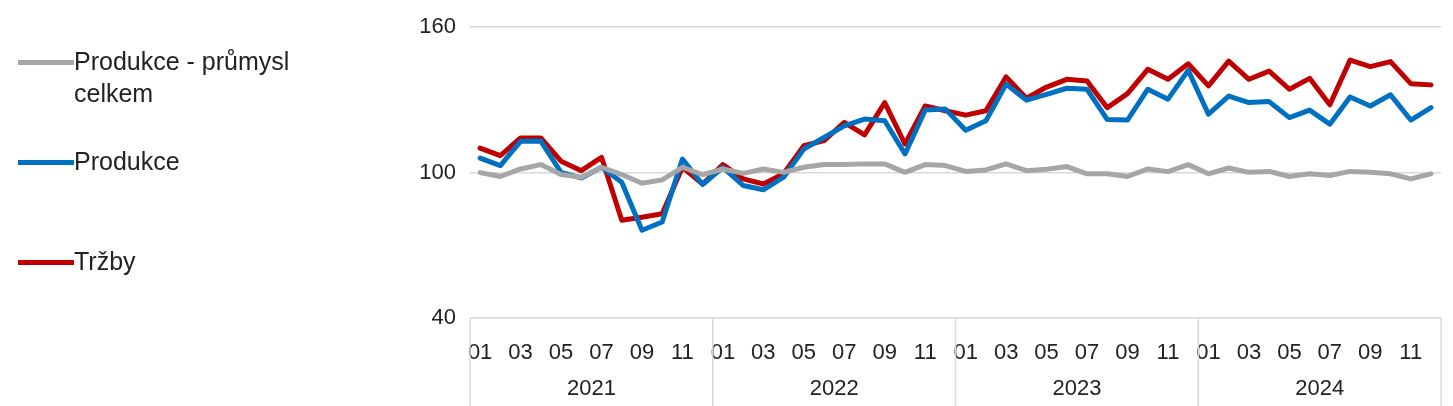 This screenshot has height=406, width=1453. I want to click on legend-label: Tržby, so click(105, 261).